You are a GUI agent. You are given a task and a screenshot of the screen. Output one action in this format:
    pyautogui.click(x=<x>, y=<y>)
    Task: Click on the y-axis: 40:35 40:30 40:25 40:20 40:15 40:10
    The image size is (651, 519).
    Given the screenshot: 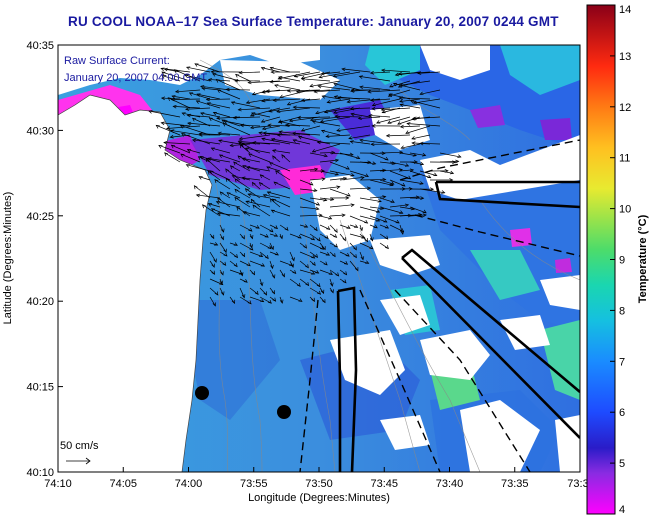 What is the action you would take?
    pyautogui.click(x=44, y=259)
    